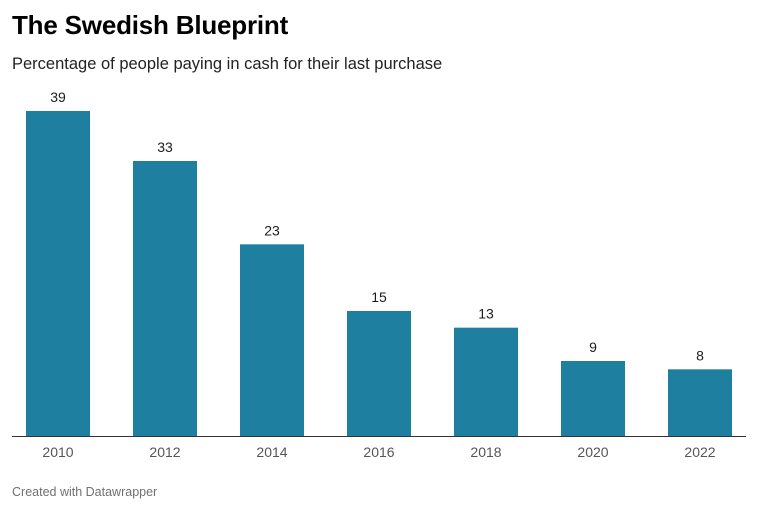 The image size is (758, 513). Describe the element at coordinates (486, 314) in the screenshot. I see `value-label-2018: 13` at that location.